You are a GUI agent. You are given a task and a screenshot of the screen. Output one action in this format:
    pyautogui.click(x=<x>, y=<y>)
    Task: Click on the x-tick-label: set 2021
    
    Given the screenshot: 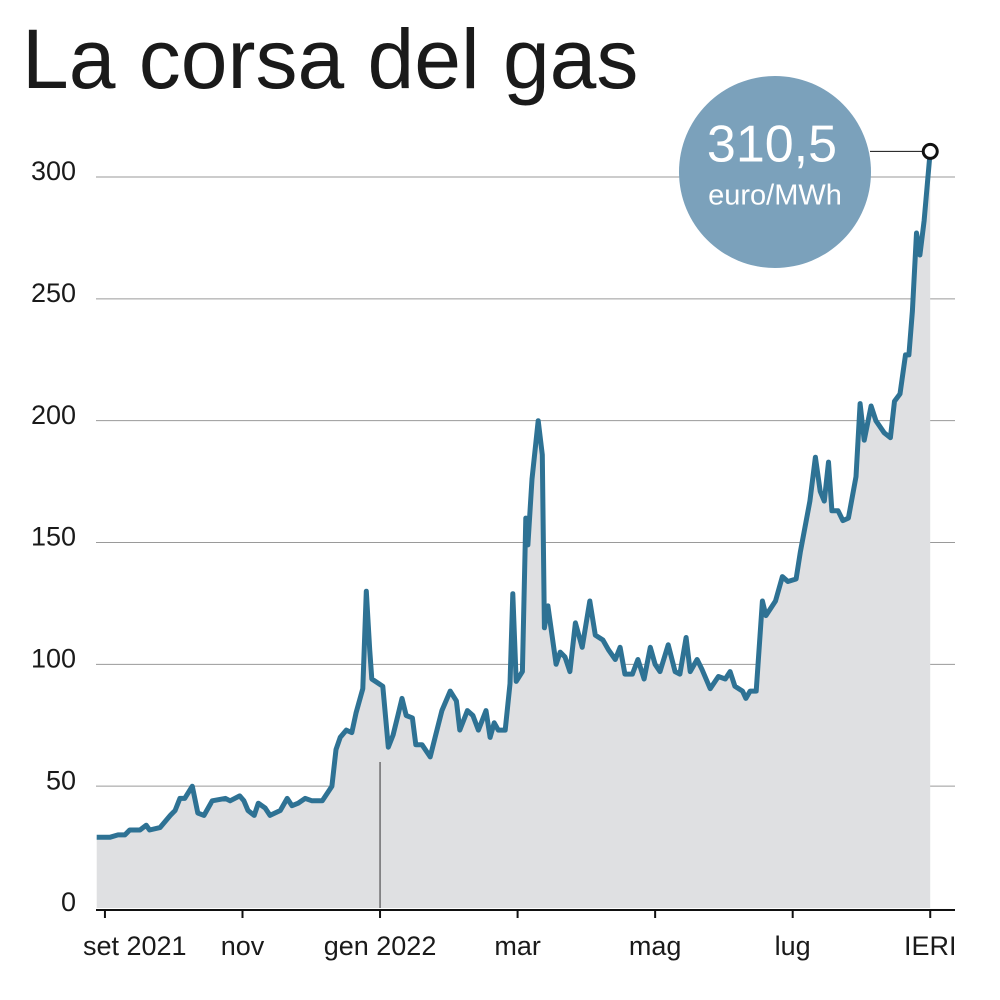 What is the action you would take?
    pyautogui.click(x=135, y=946)
    